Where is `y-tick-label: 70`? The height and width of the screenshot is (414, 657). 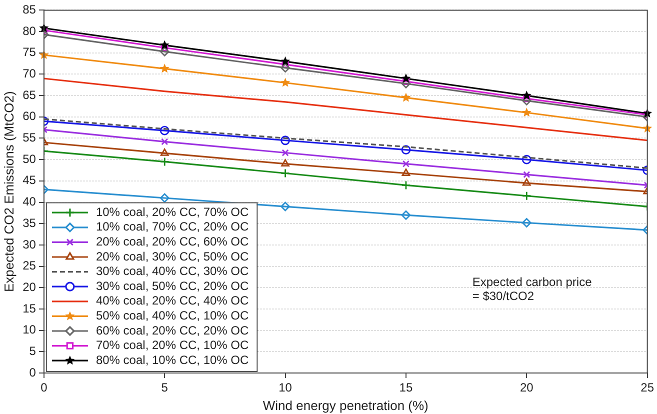 y-tick-label: 70 is located at coordinates (29, 73).